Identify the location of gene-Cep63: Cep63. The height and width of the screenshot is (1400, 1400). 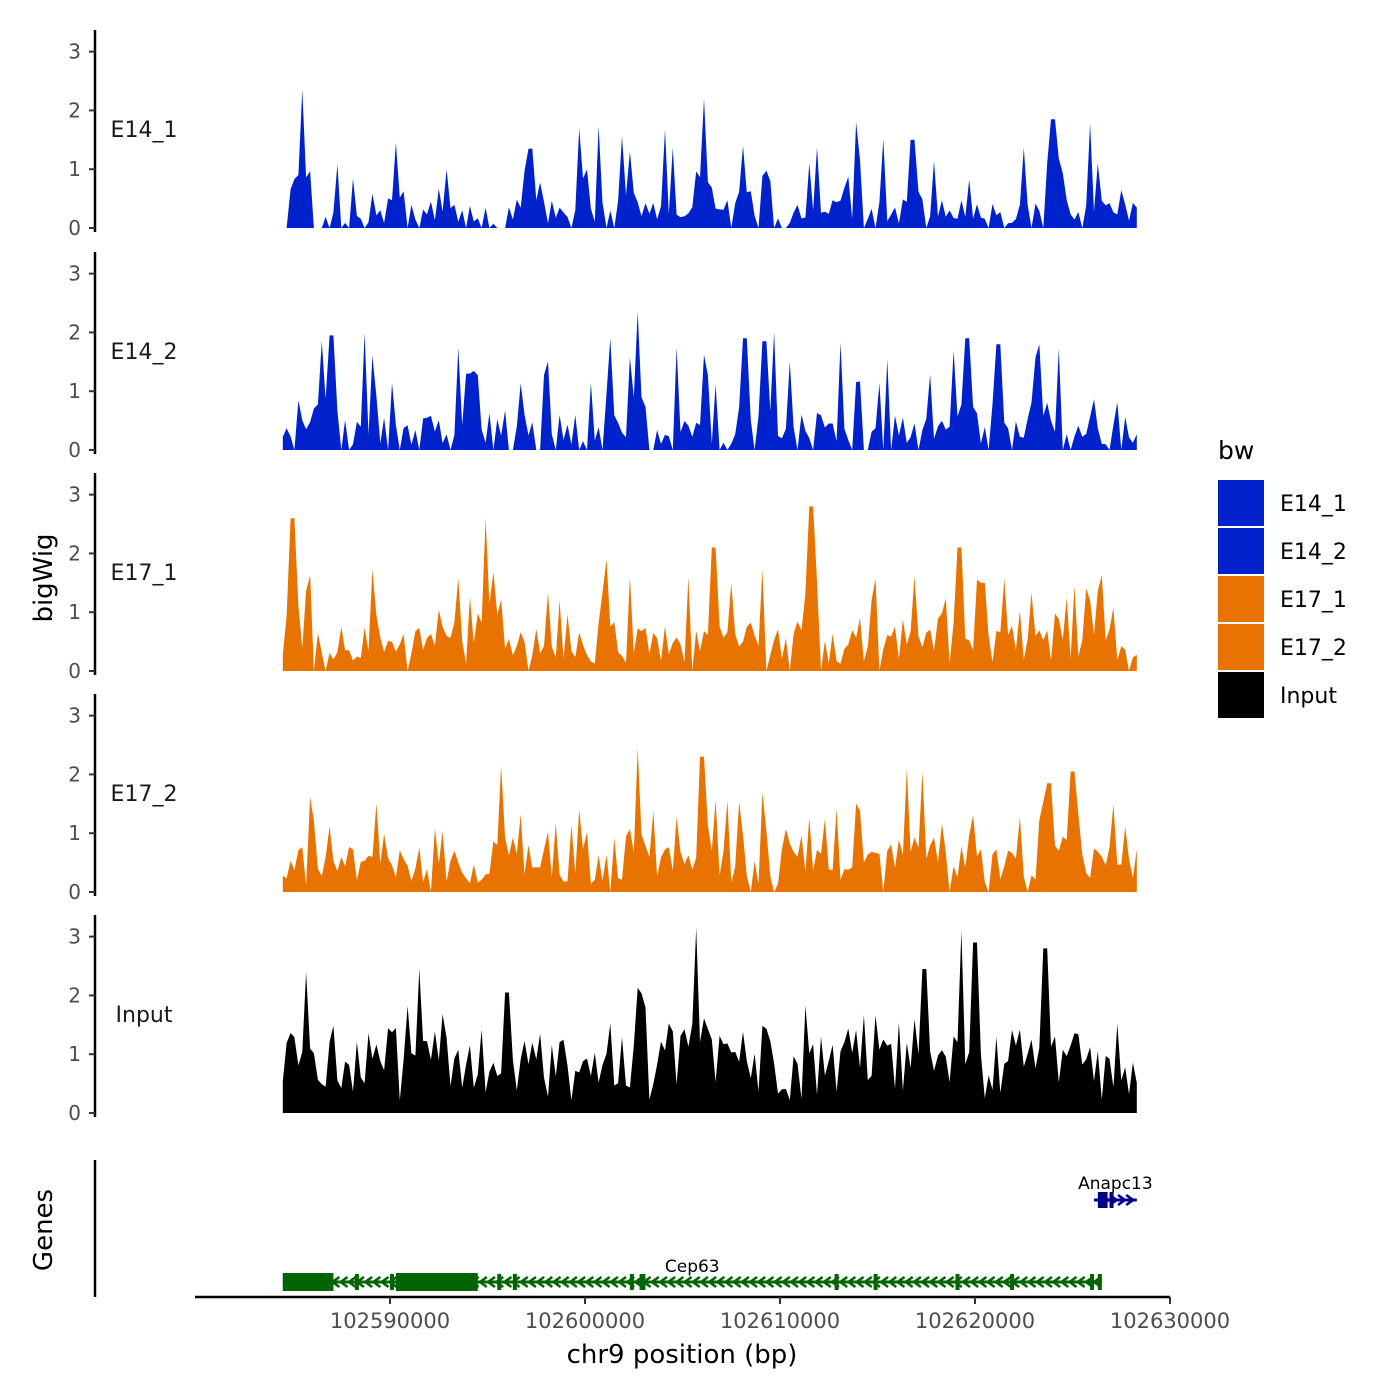
(692, 1274).